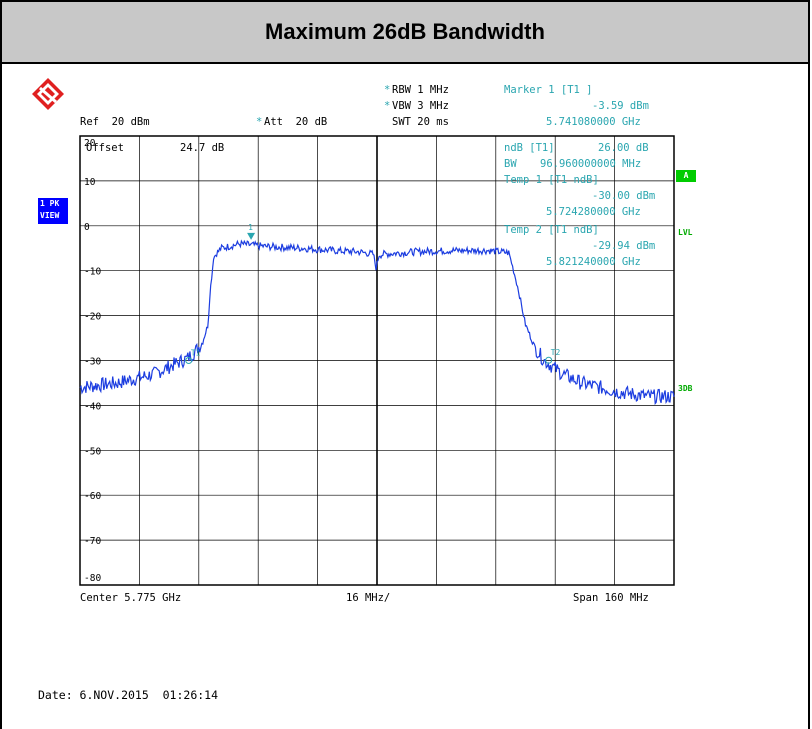 The width and height of the screenshot is (812, 729). What do you see at coordinates (387, 106) in the screenshot?
I see `vbw-star: *` at bounding box center [387, 106].